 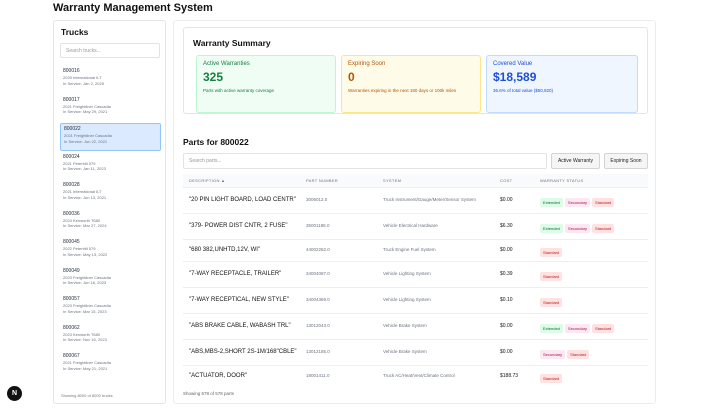 What do you see at coordinates (435, 181) in the screenshot?
I see `column-header-system: SYSTEM` at bounding box center [435, 181].